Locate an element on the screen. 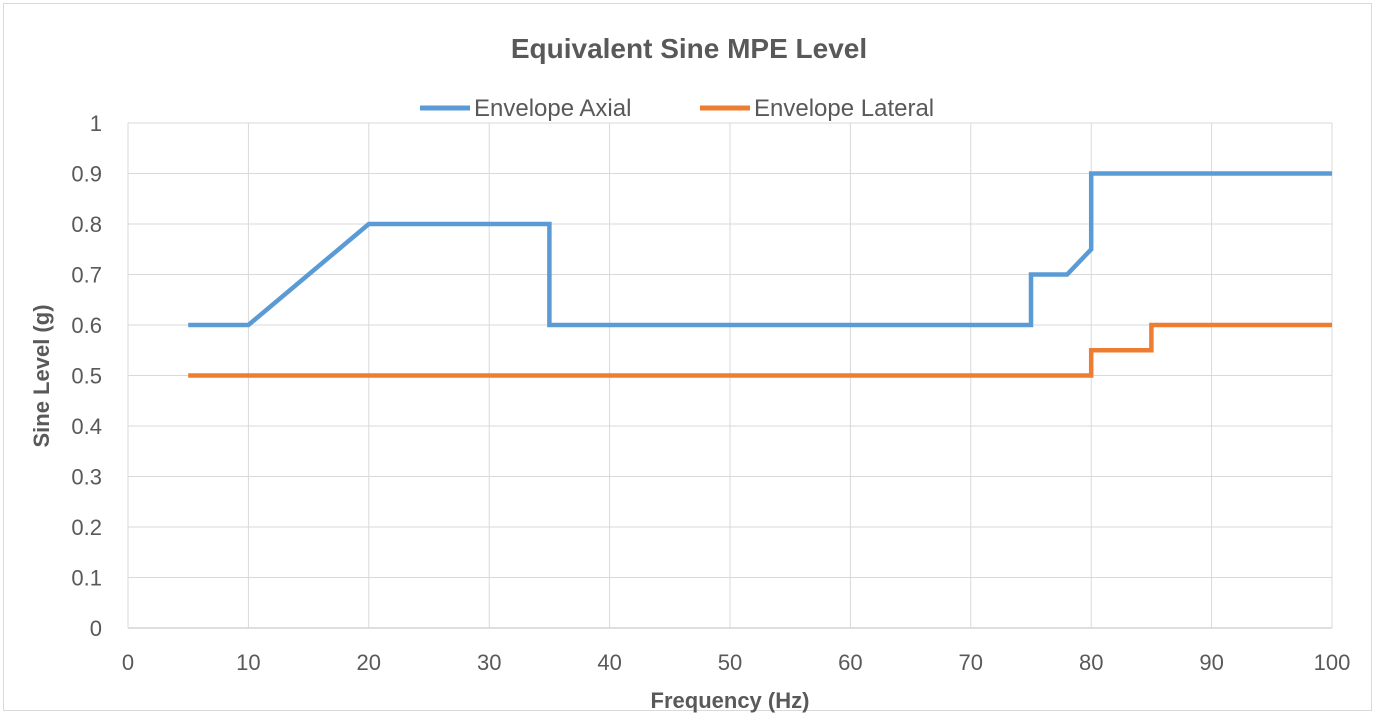 This screenshot has width=1377, height=713. x-tick-label: 70 is located at coordinates (971, 662).